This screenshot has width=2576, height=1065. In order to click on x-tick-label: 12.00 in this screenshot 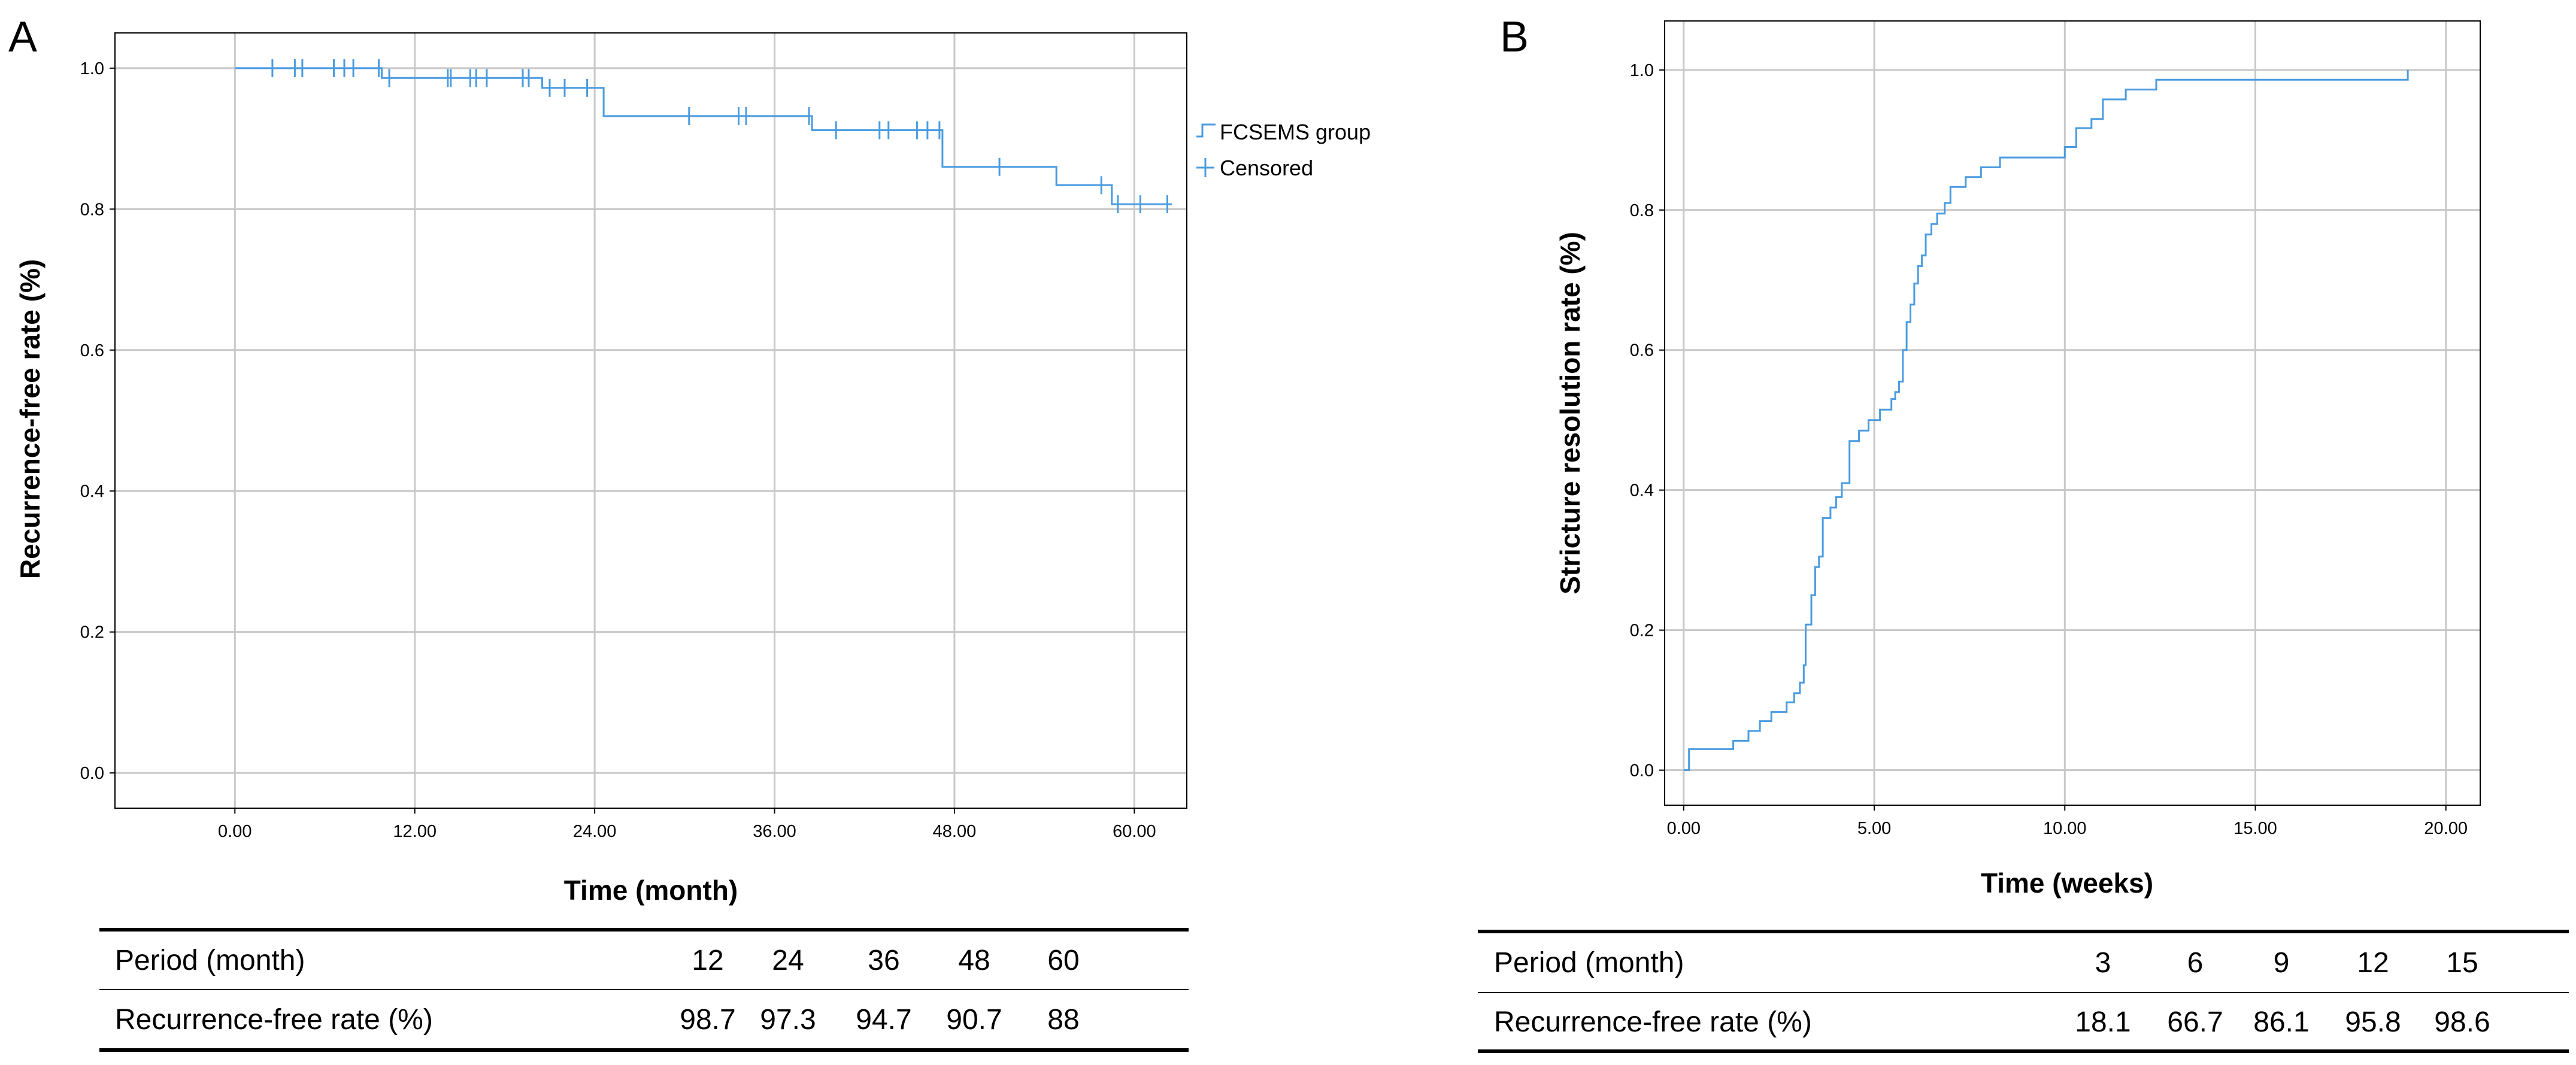, I will do `click(415, 832)`.